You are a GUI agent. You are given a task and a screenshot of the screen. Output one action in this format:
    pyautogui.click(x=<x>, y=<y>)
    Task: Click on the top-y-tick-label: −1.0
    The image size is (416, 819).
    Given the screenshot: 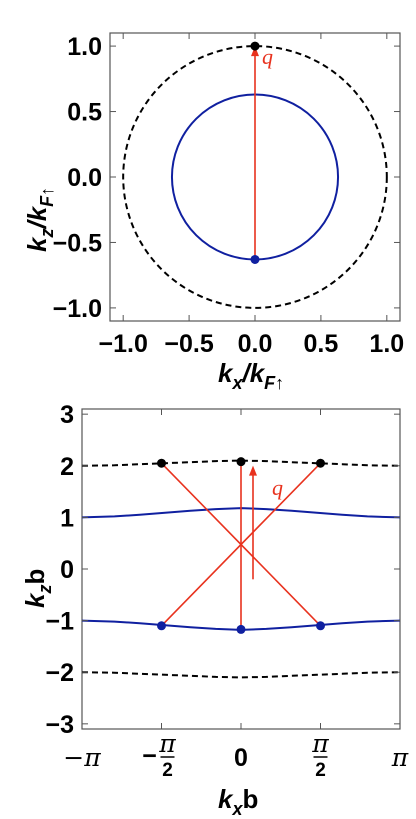 What is the action you would take?
    pyautogui.click(x=77, y=309)
    